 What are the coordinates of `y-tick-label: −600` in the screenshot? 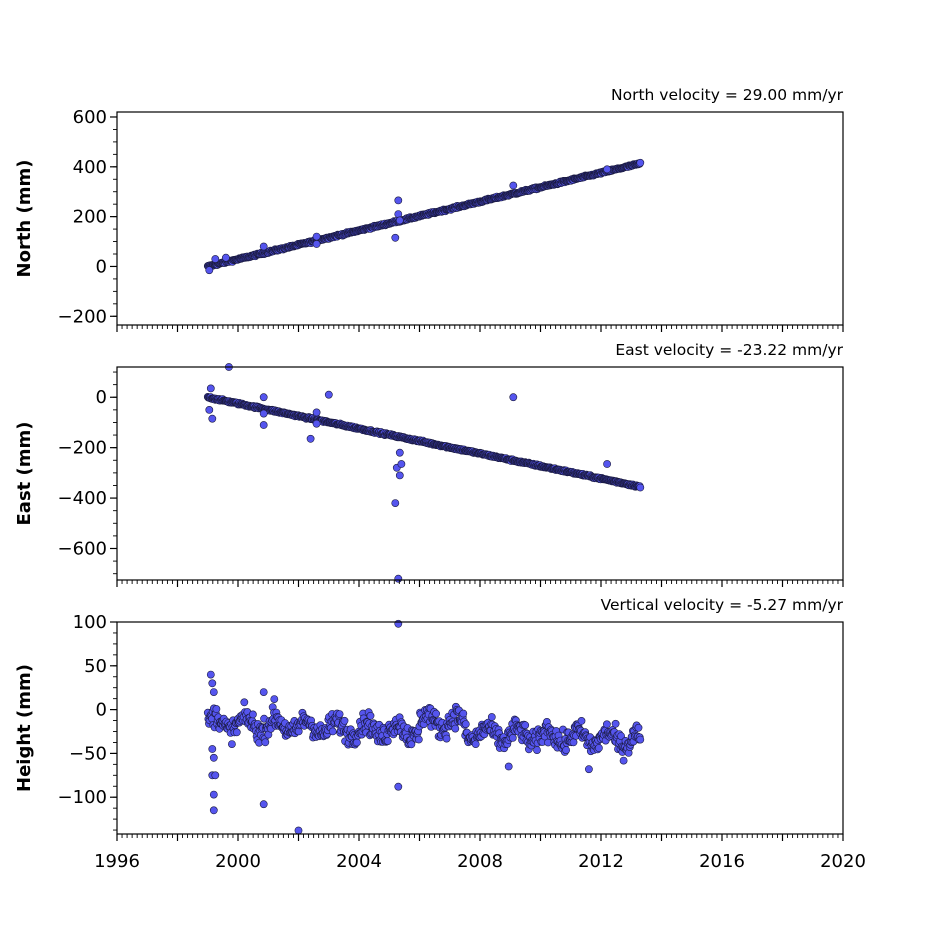 It's located at (82, 548).